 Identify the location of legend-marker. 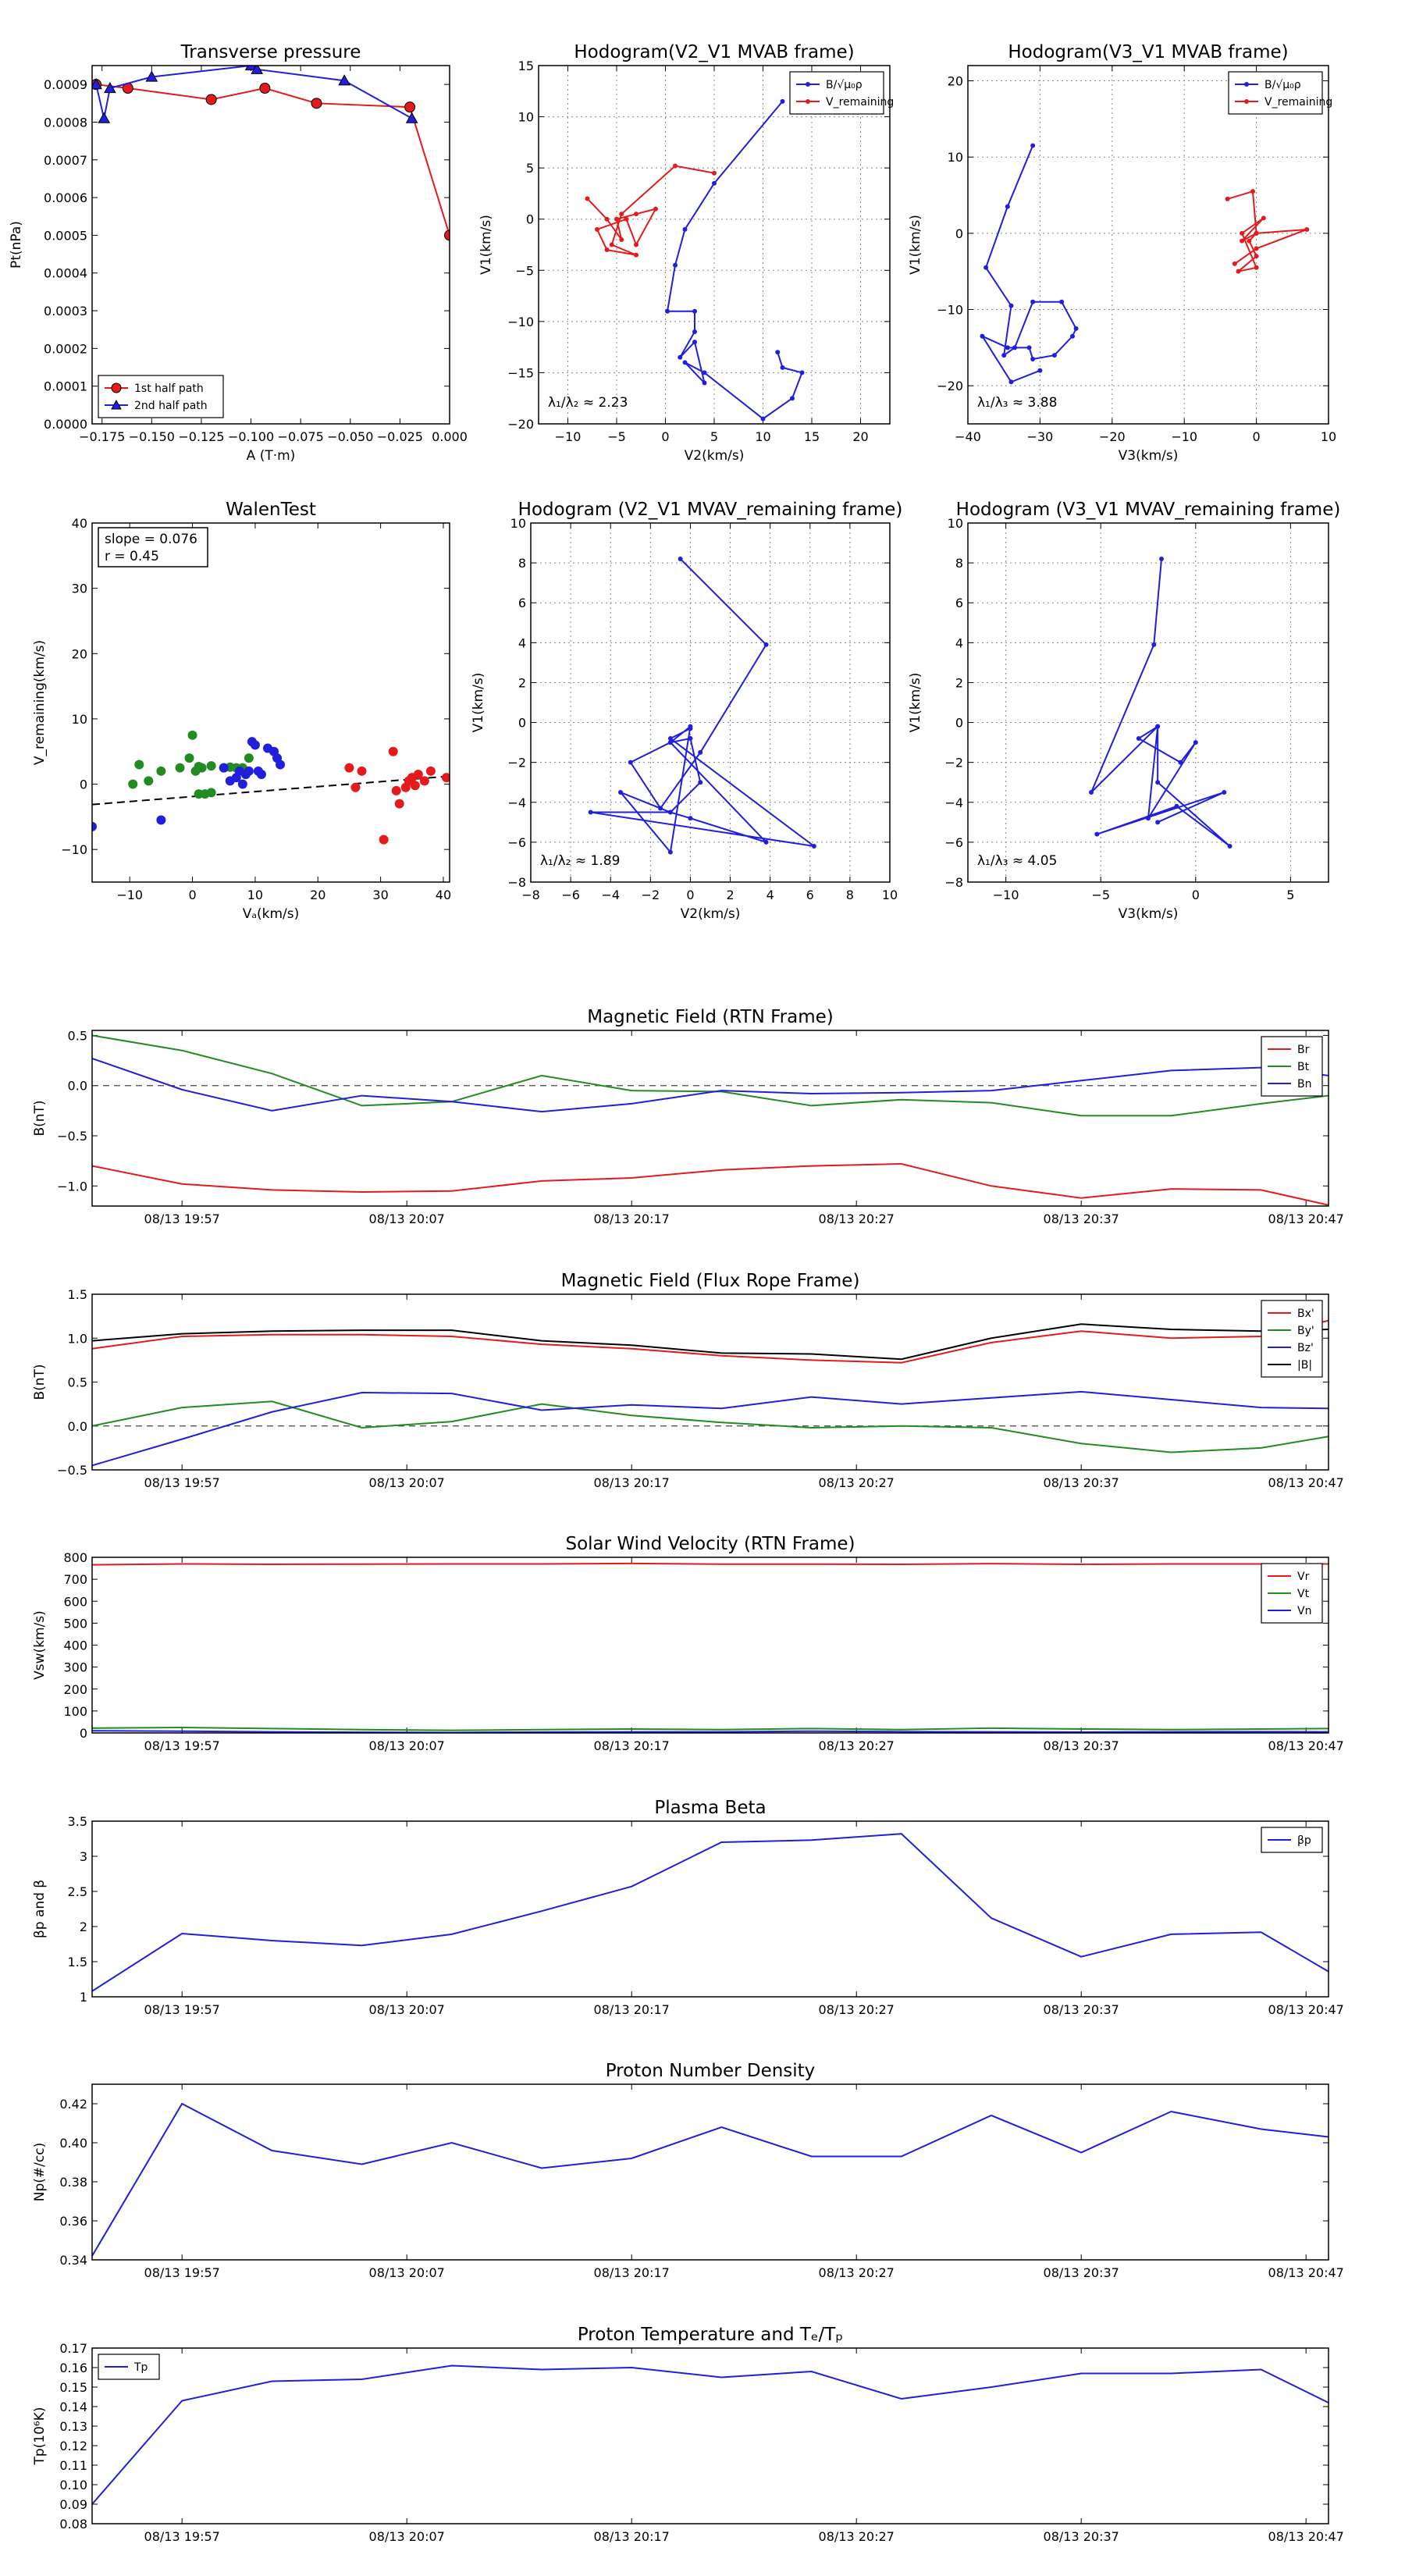
(808, 101).